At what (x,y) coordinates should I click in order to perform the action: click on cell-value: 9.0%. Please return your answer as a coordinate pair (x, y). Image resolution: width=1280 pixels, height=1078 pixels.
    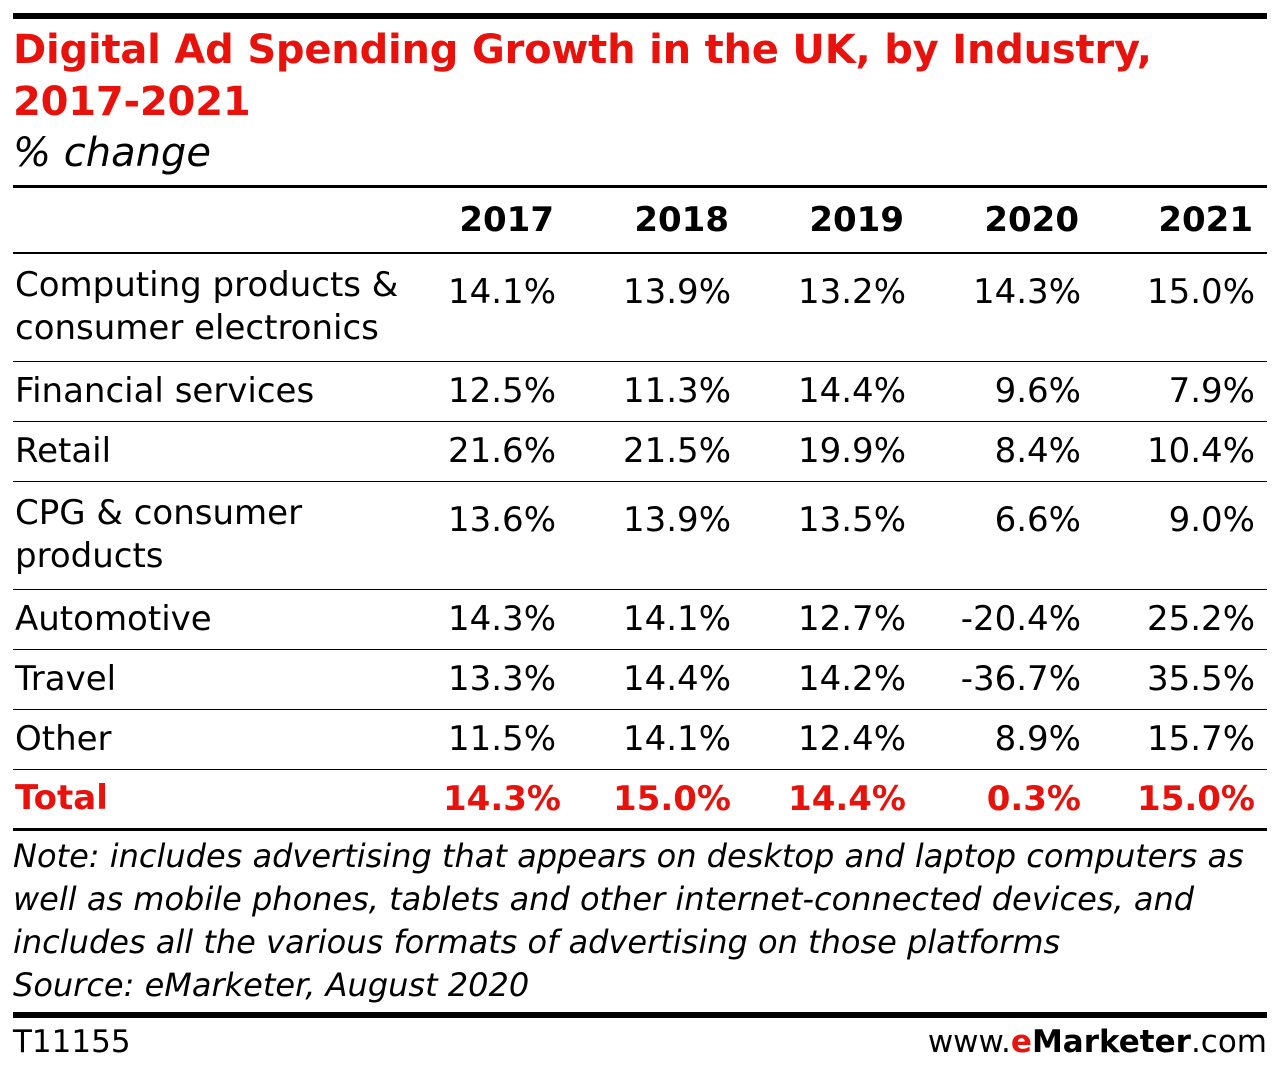
    Looking at the image, I should click on (1180, 535).